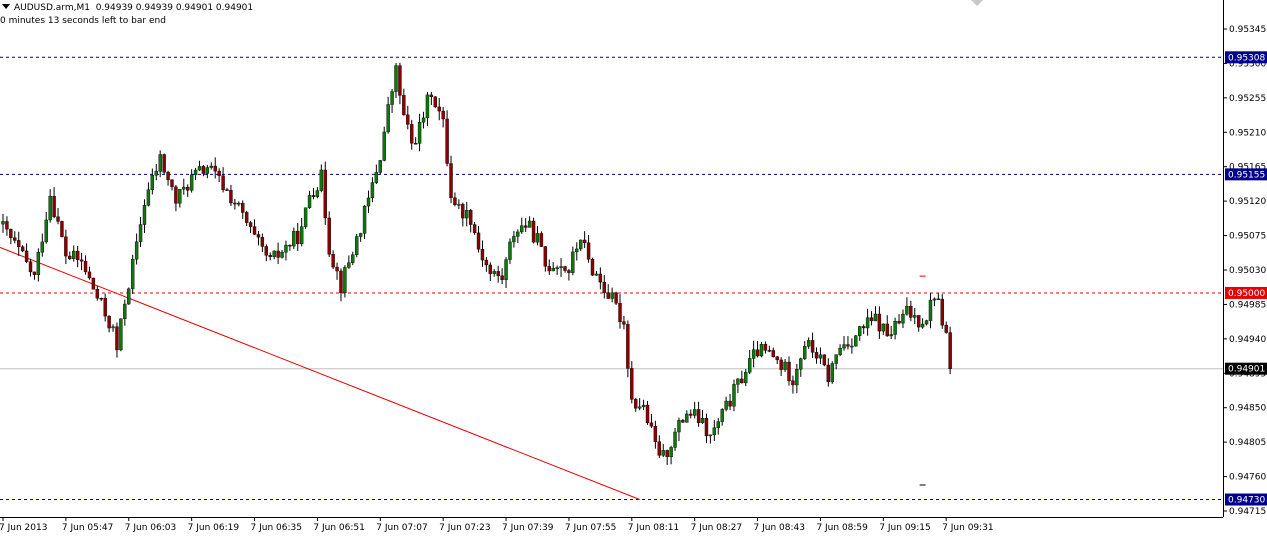  I want to click on x-tick-label: 7 Jun 09:31, so click(967, 528).